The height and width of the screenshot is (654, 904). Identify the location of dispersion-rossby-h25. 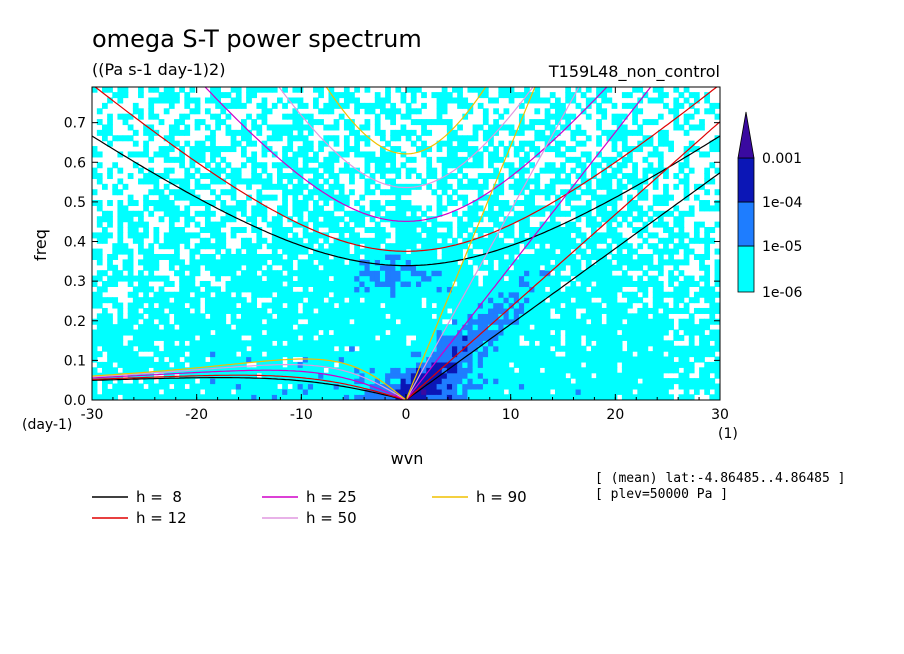
(249, 384).